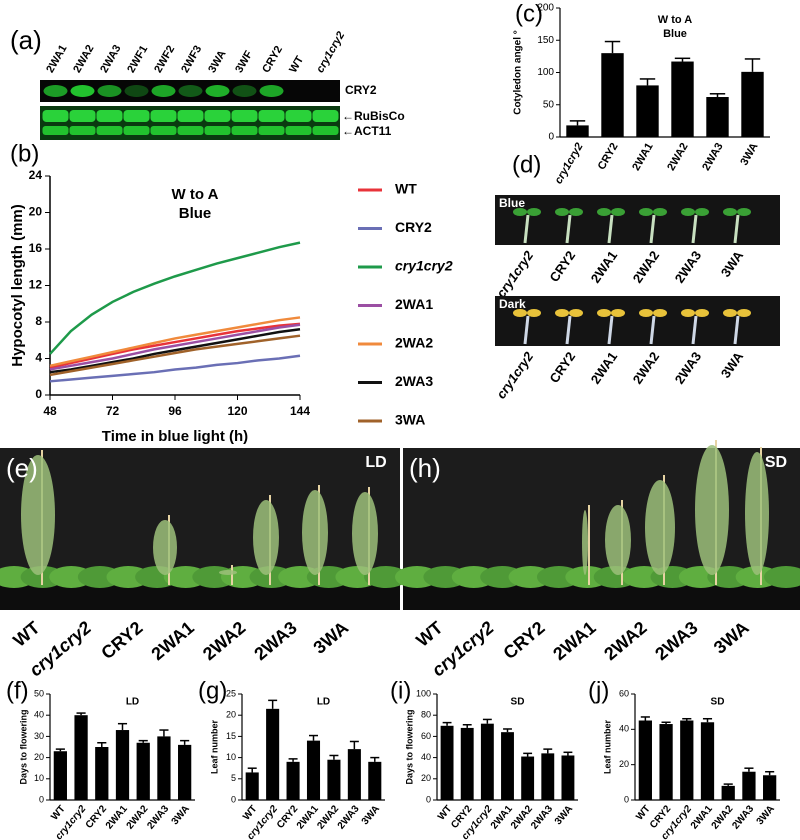  I want to click on lane-label: 2WF1, so click(137, 59).